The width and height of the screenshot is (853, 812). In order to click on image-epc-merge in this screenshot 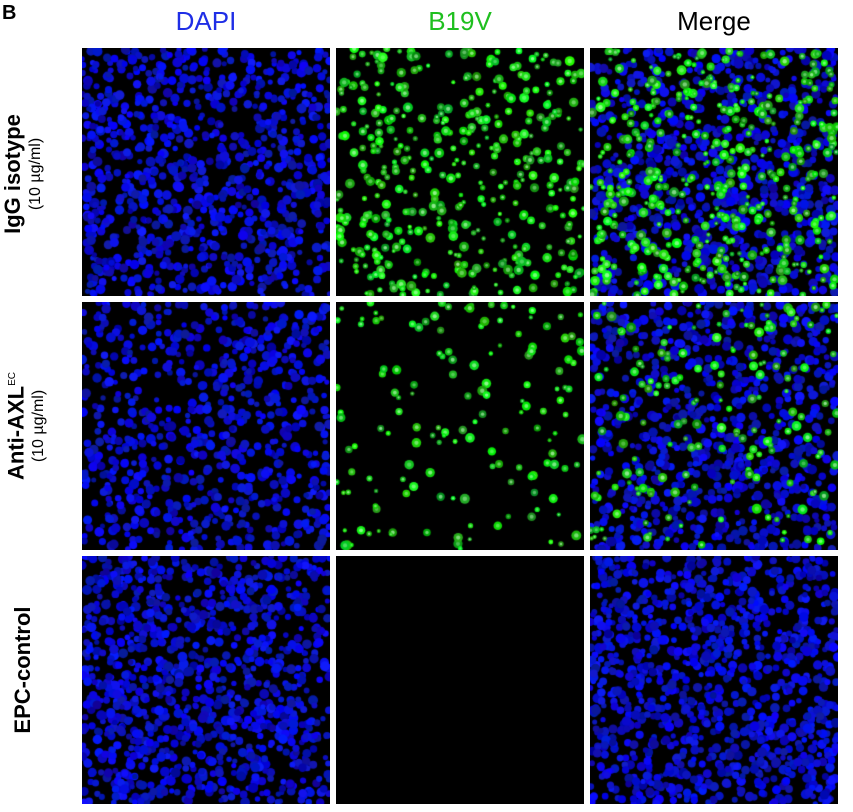, I will do `click(714, 680)`.